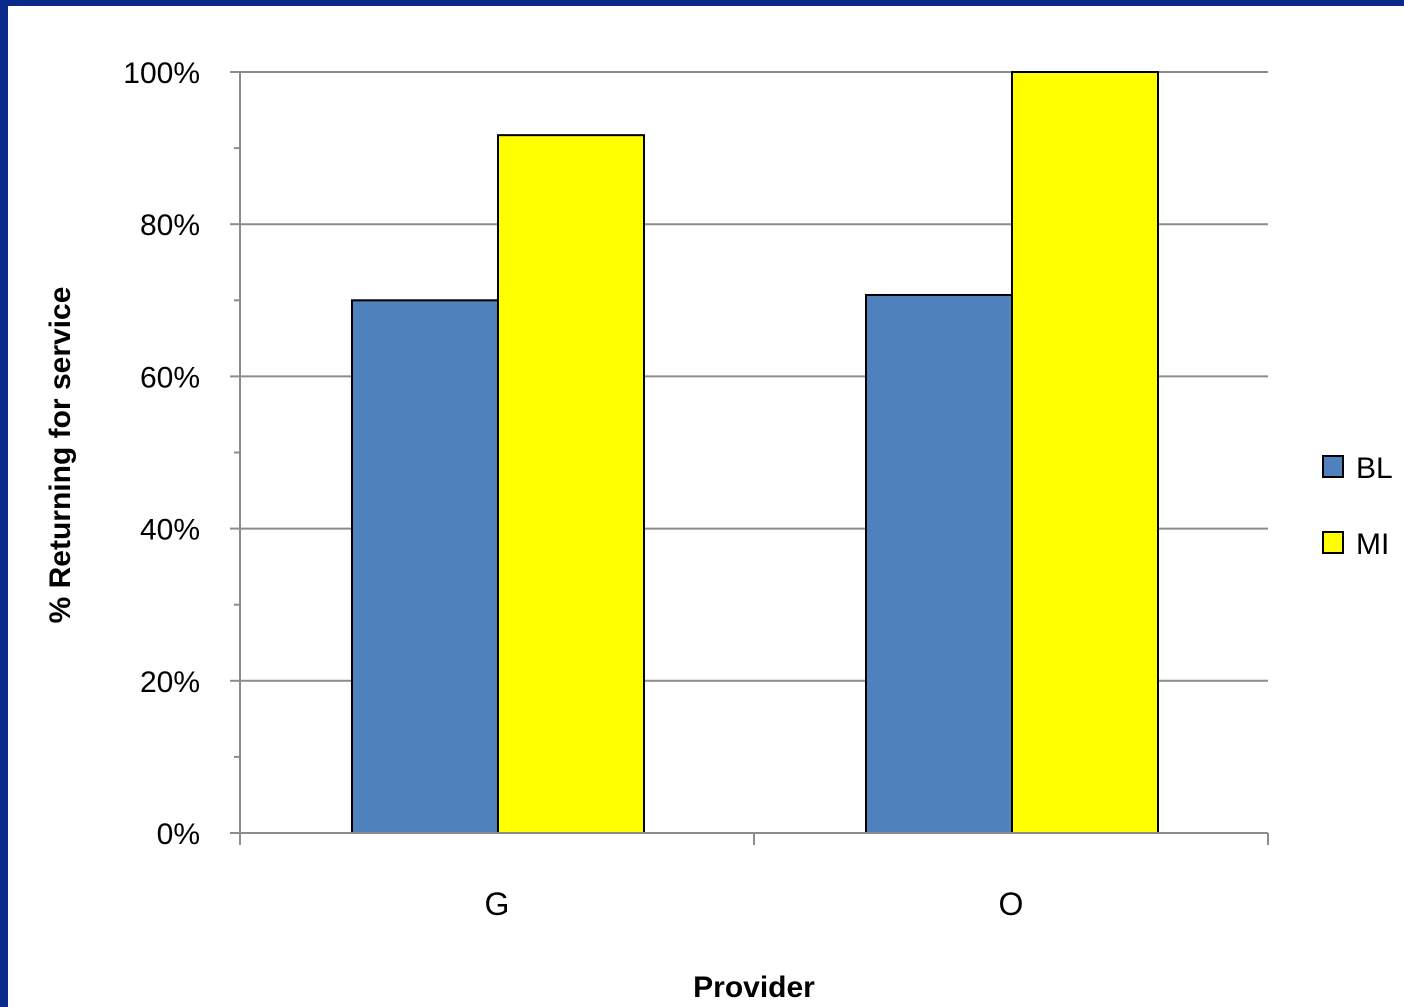  I want to click on legend-label-mi: MI, so click(1372, 544).